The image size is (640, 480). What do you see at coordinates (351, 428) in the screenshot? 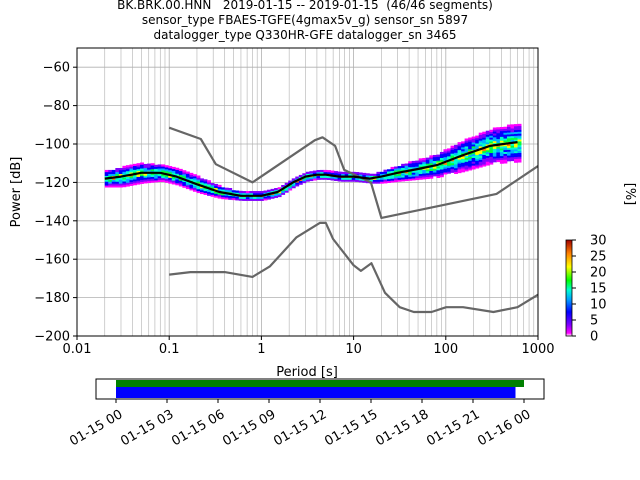
I see `coverage-tick-label: 01-15 15` at bounding box center [351, 428].